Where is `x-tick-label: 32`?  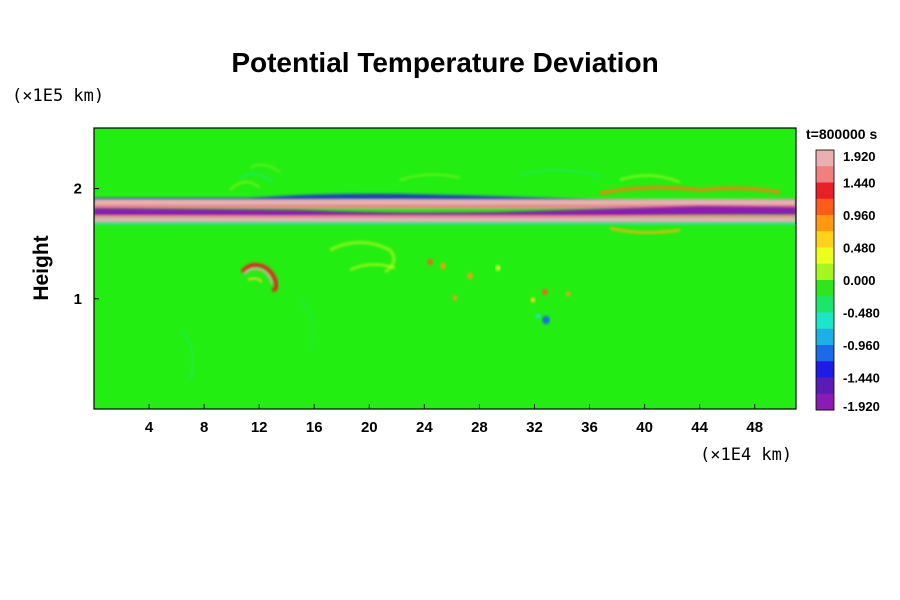
x-tick-label: 32 is located at coordinates (534, 427).